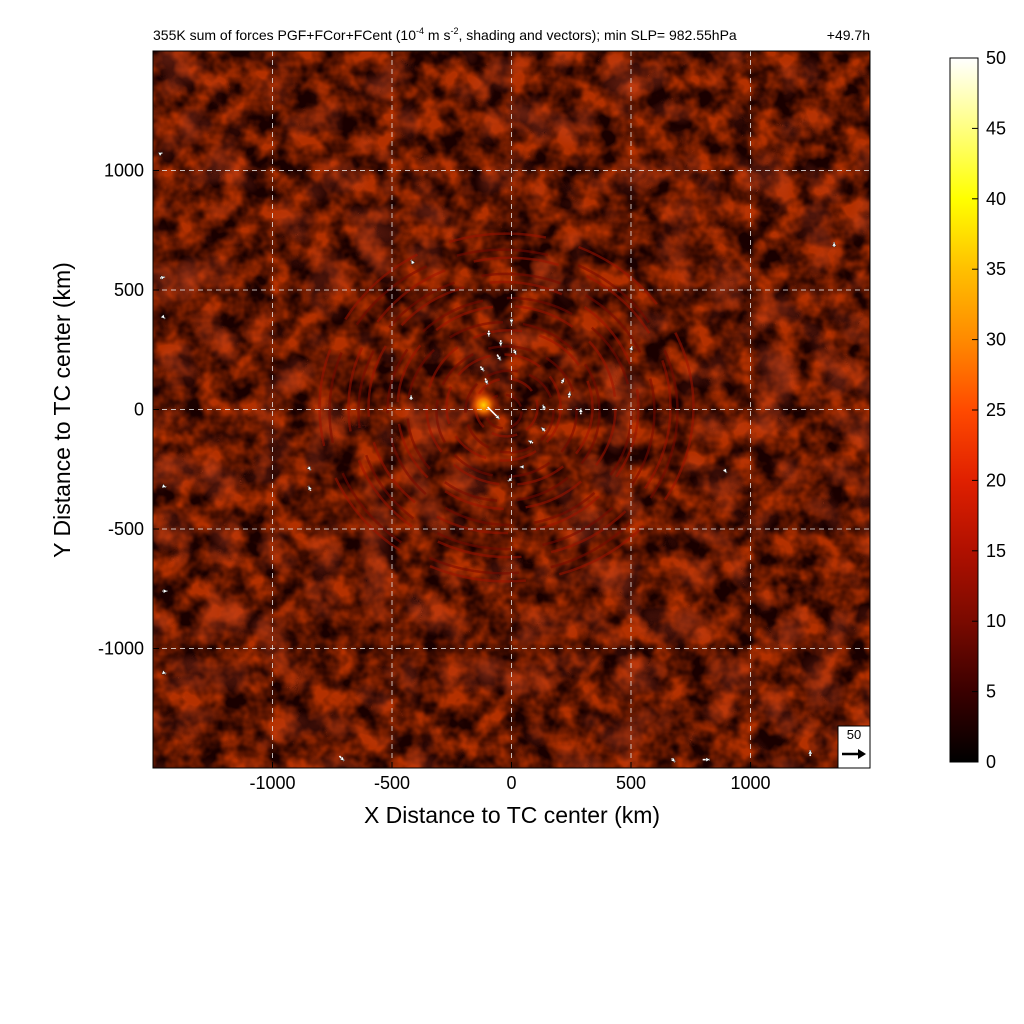 The image size is (1024, 1024). I want to click on x-axis-label: X Distance to TC center (km), so click(512, 815).